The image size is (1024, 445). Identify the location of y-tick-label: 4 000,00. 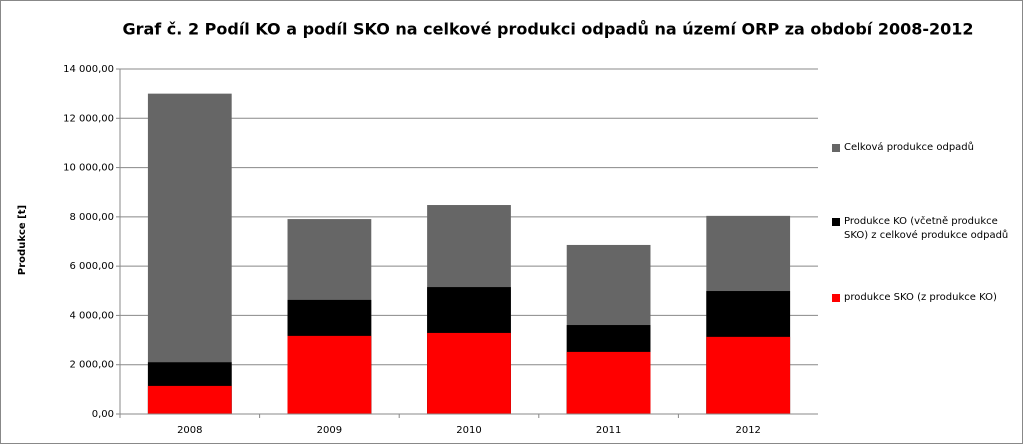
(91, 315).